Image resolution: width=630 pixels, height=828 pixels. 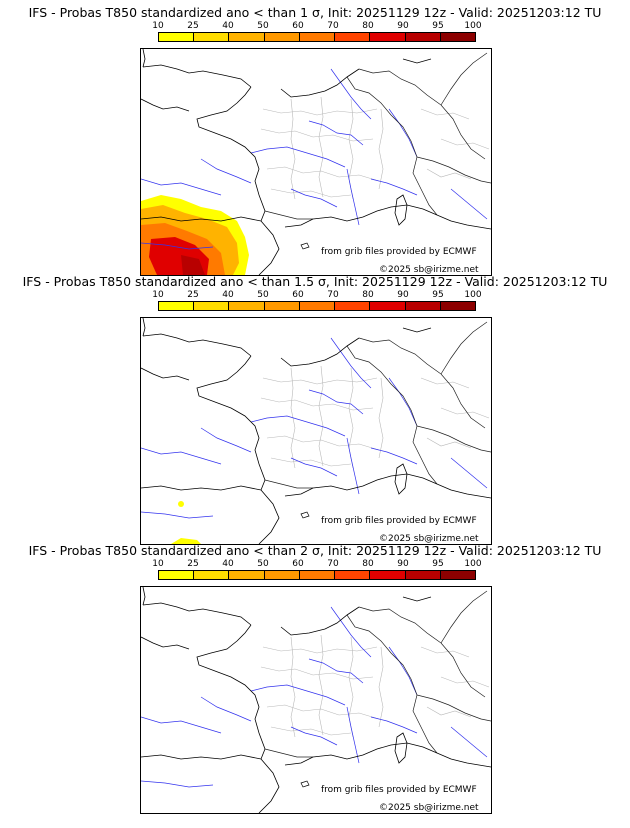 What do you see at coordinates (186, 541) in the screenshot?
I see `prob-spot` at bounding box center [186, 541].